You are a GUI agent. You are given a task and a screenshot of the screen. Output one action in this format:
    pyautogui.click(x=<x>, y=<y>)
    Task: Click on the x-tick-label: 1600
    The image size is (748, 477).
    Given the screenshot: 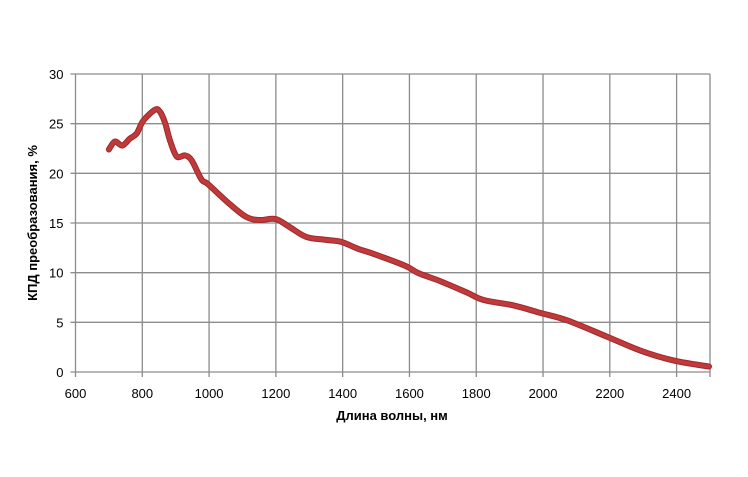 What is the action you would take?
    pyautogui.click(x=409, y=393)
    